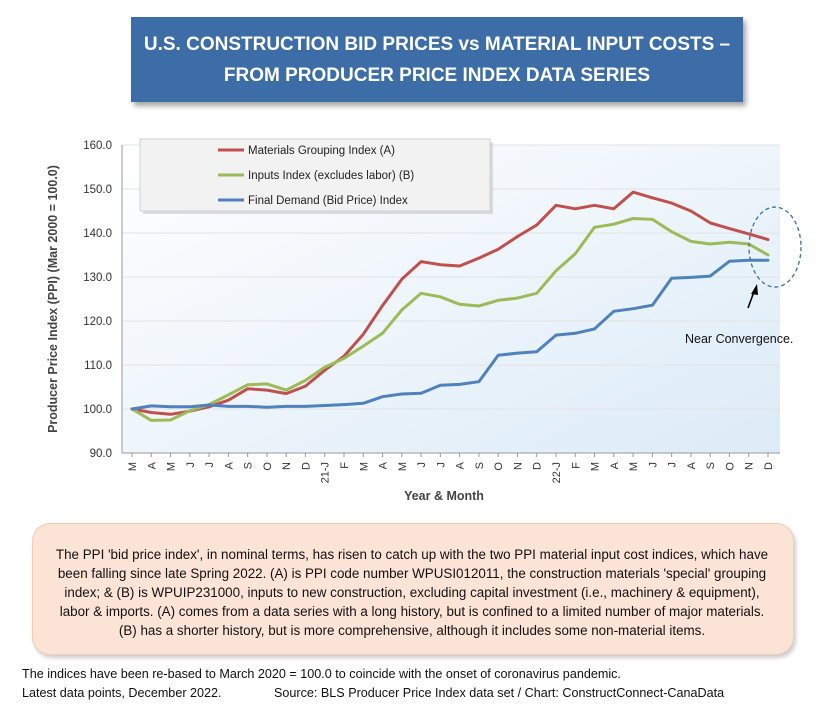 This screenshot has height=720, width=825. I want to click on convergence-ellipse, so click(775, 247).